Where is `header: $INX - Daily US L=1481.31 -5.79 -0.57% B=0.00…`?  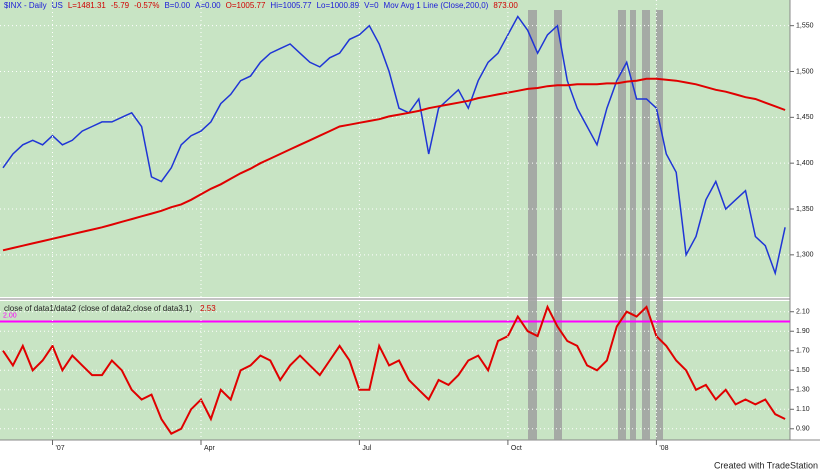 header: $INX - Daily US L=1481.31 -5.79 -0.57% B=0.00… is located at coordinates (261, 5).